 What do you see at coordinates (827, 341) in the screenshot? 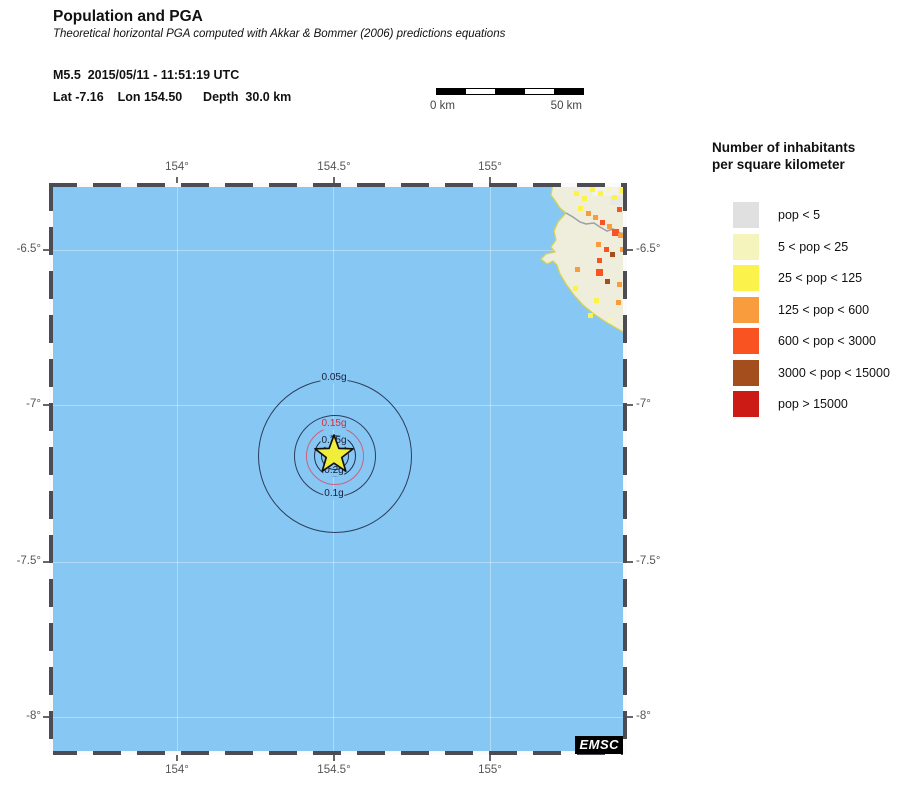
I see `legend-label: 600 < pop < 3000` at bounding box center [827, 341].